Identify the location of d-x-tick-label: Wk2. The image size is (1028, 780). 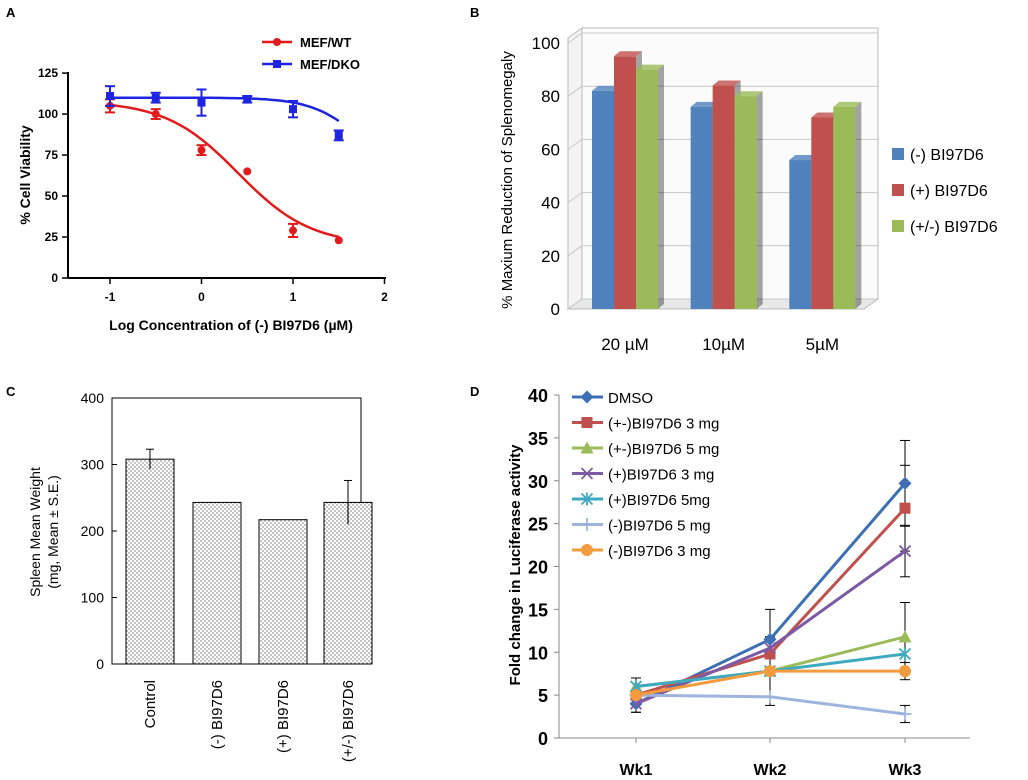
(770, 770).